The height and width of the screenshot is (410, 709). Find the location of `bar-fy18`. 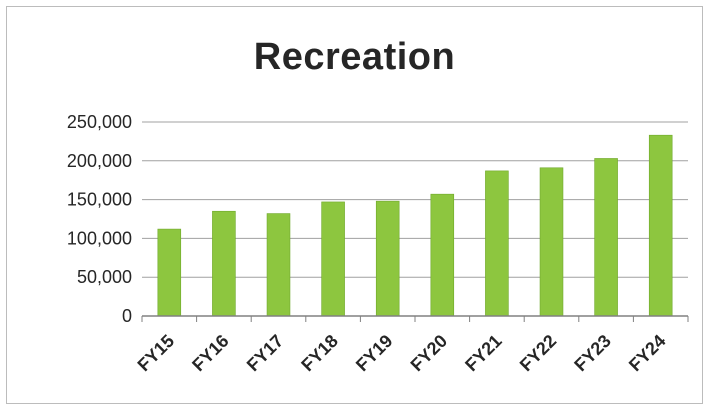

bar-fy18 is located at coordinates (333, 259).